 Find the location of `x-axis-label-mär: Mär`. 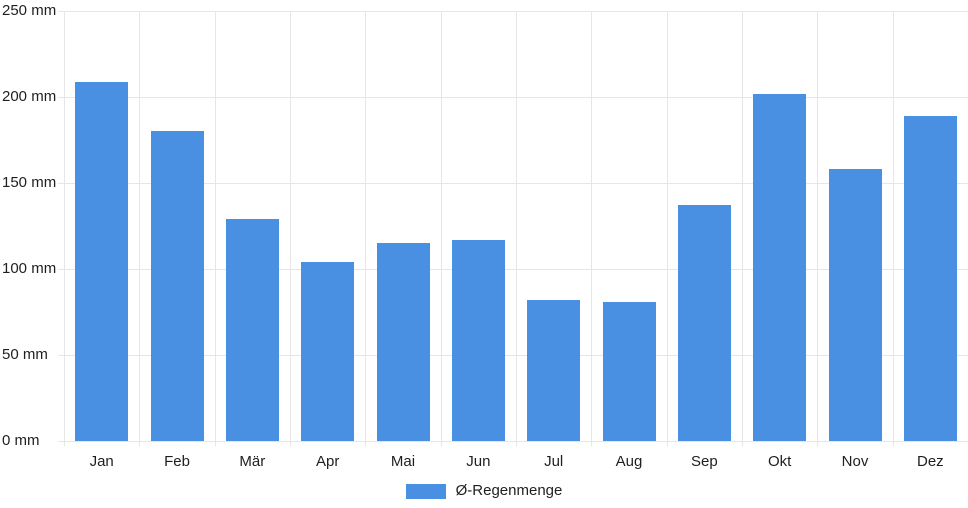

x-axis-label-mär: Mär is located at coordinates (252, 461).